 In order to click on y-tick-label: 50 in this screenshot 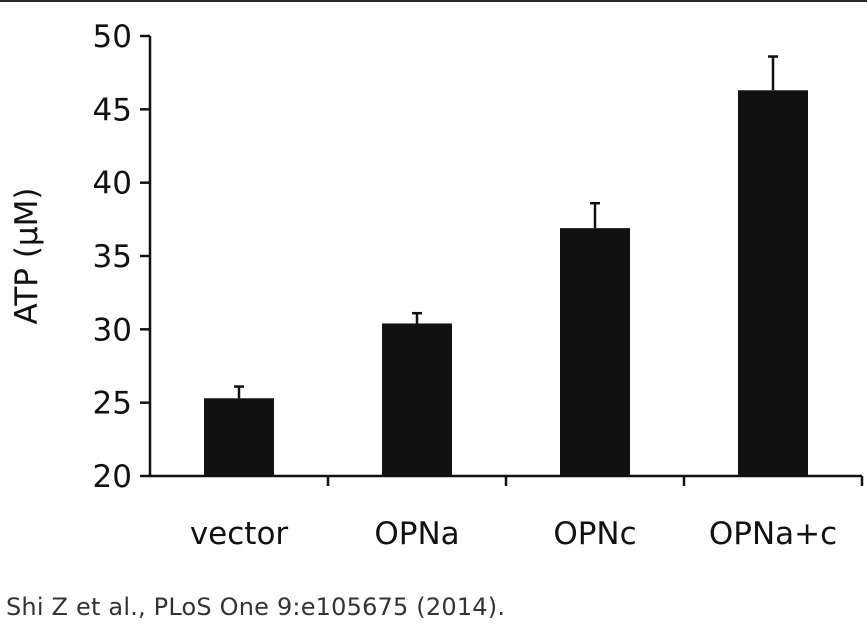, I will do `click(112, 37)`.